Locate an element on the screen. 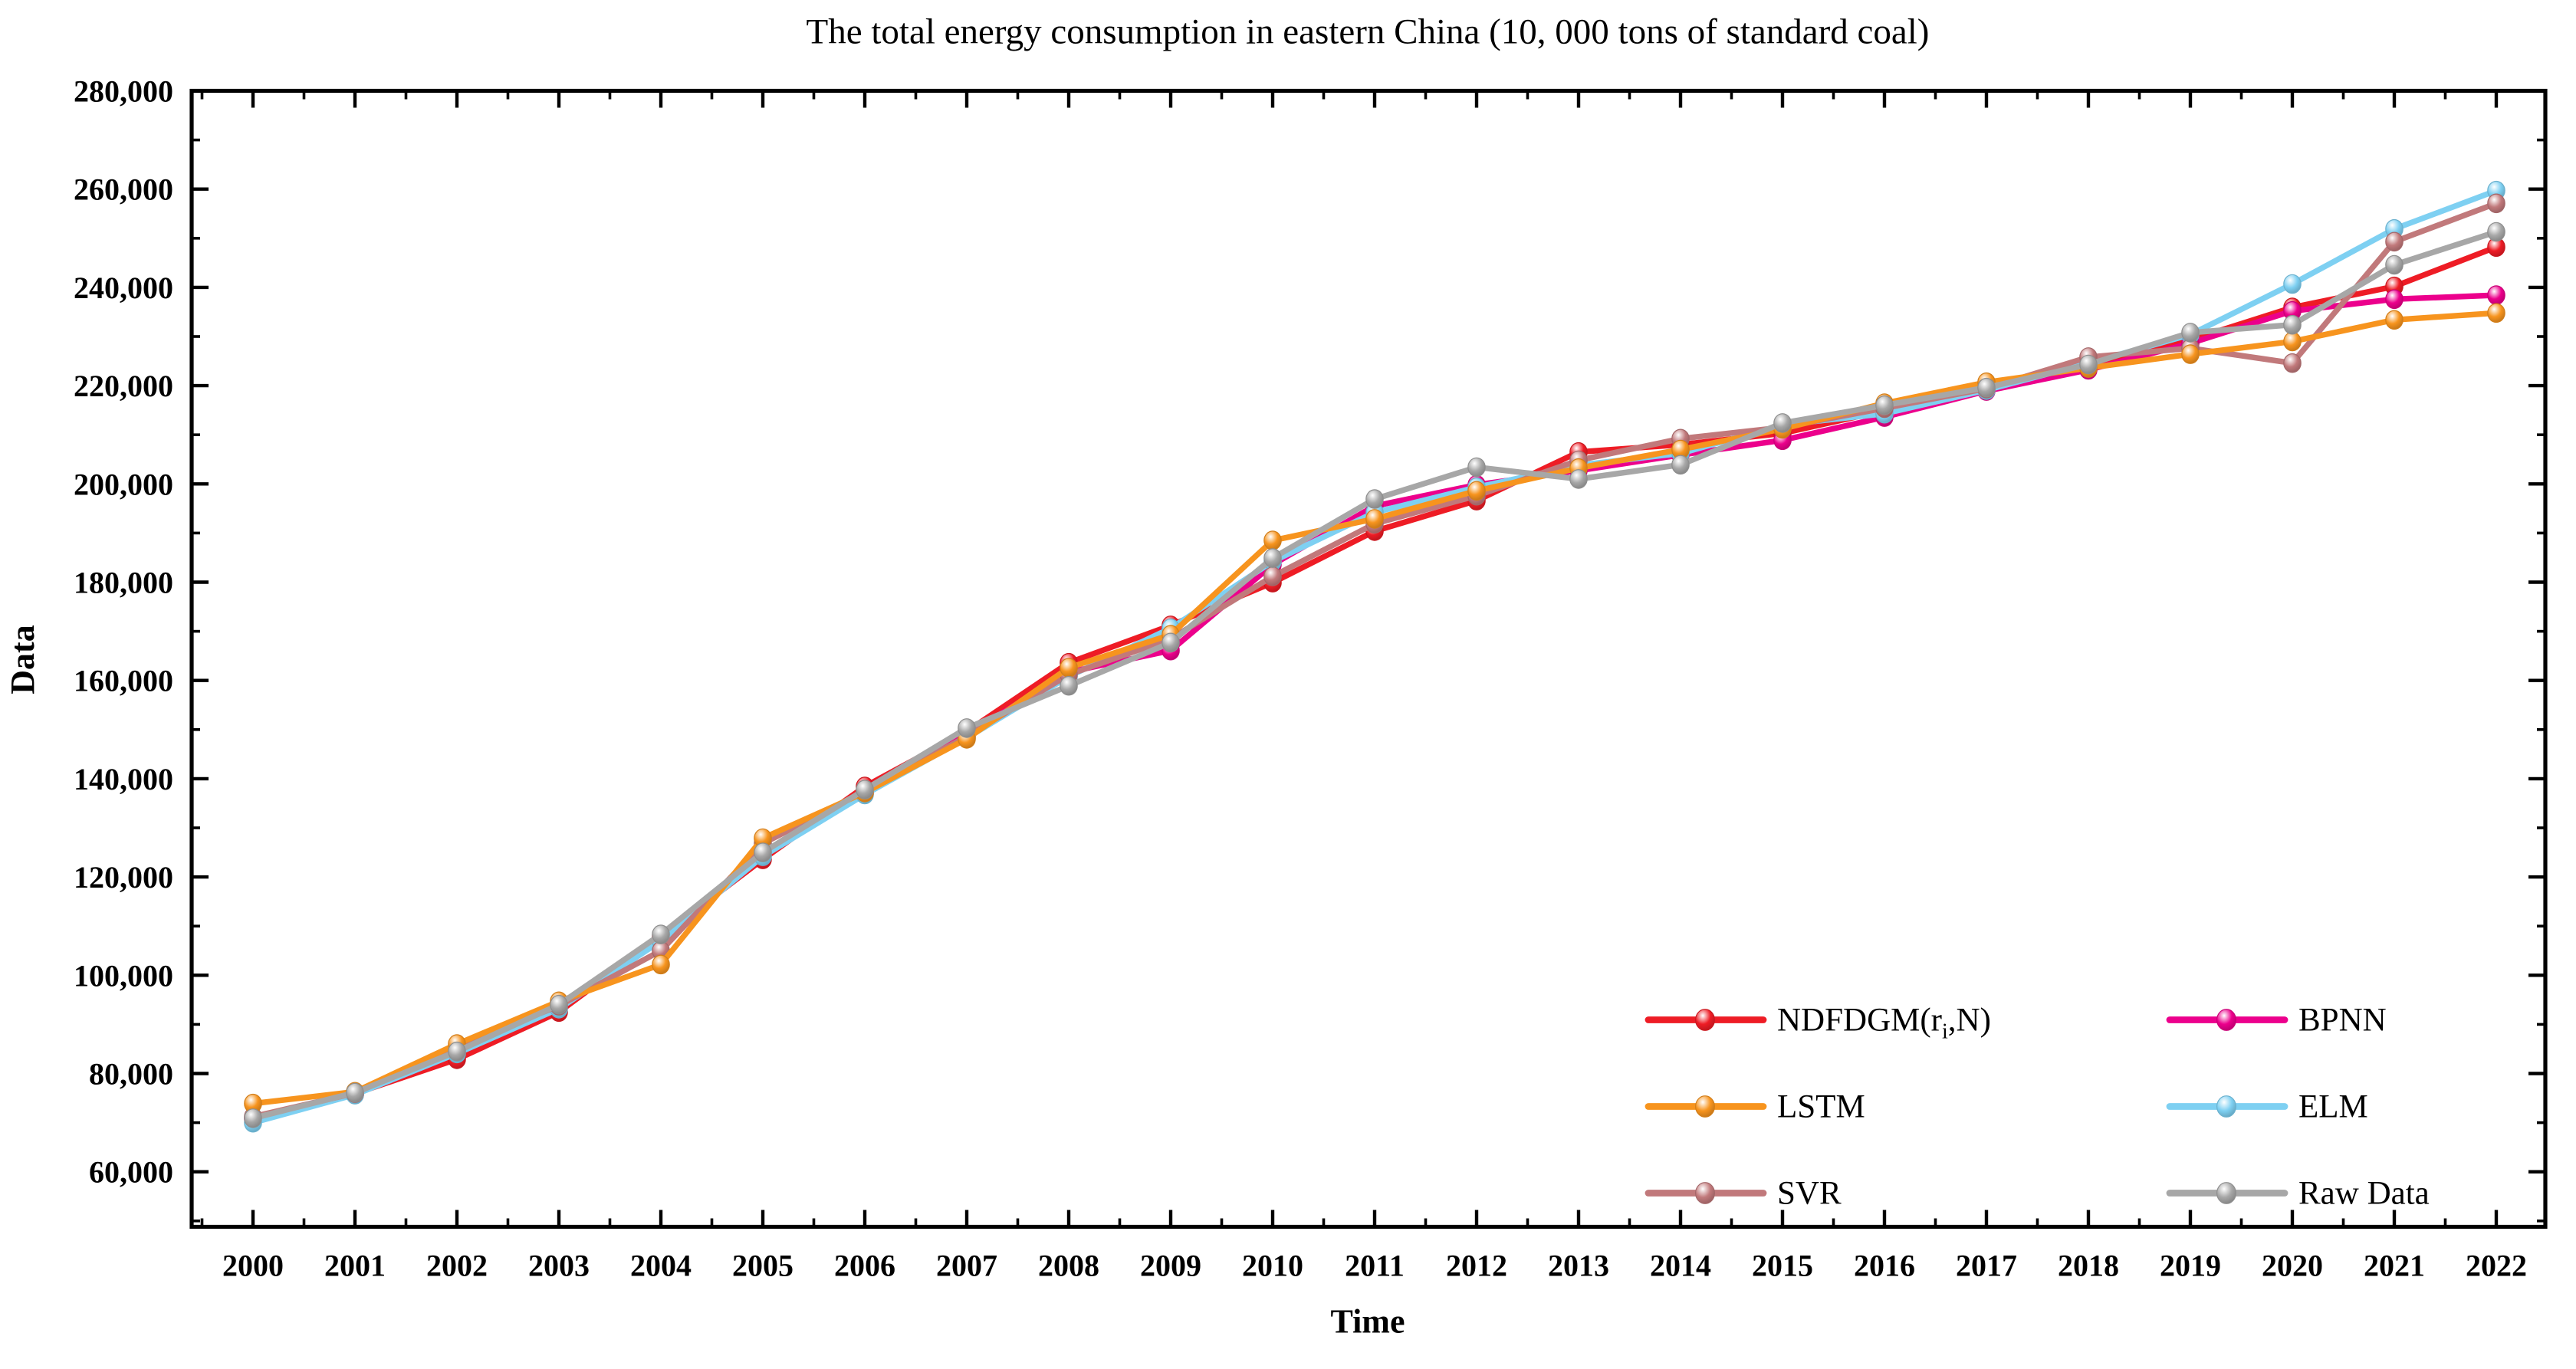 This screenshot has height=1369, width=2576. legend-marker-ndfdgm is located at coordinates (1706, 1020).